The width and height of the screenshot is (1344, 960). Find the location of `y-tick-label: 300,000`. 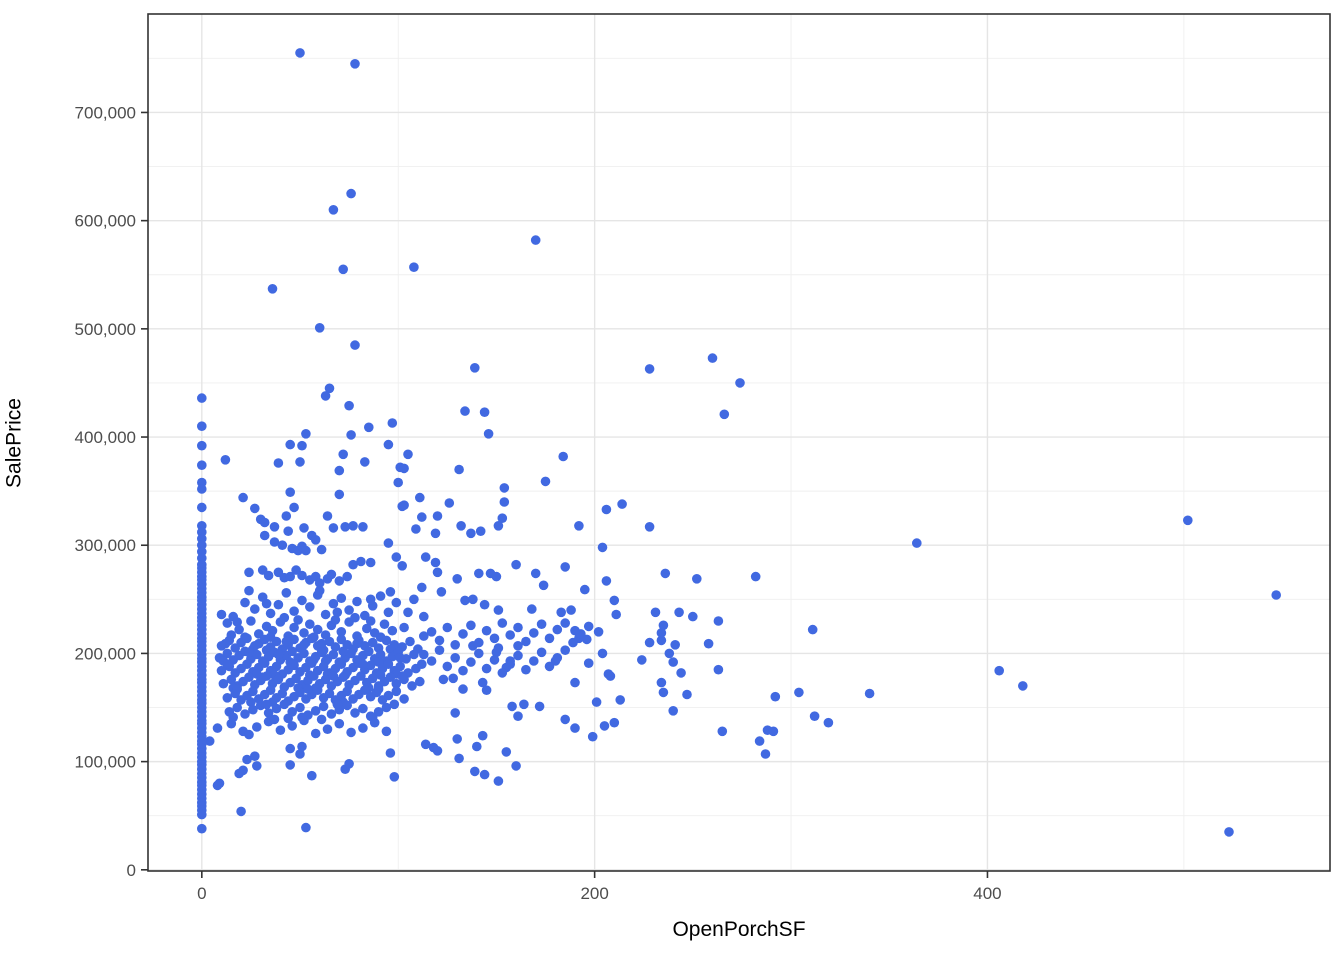

y-tick-label: 300,000 is located at coordinates (105, 545).